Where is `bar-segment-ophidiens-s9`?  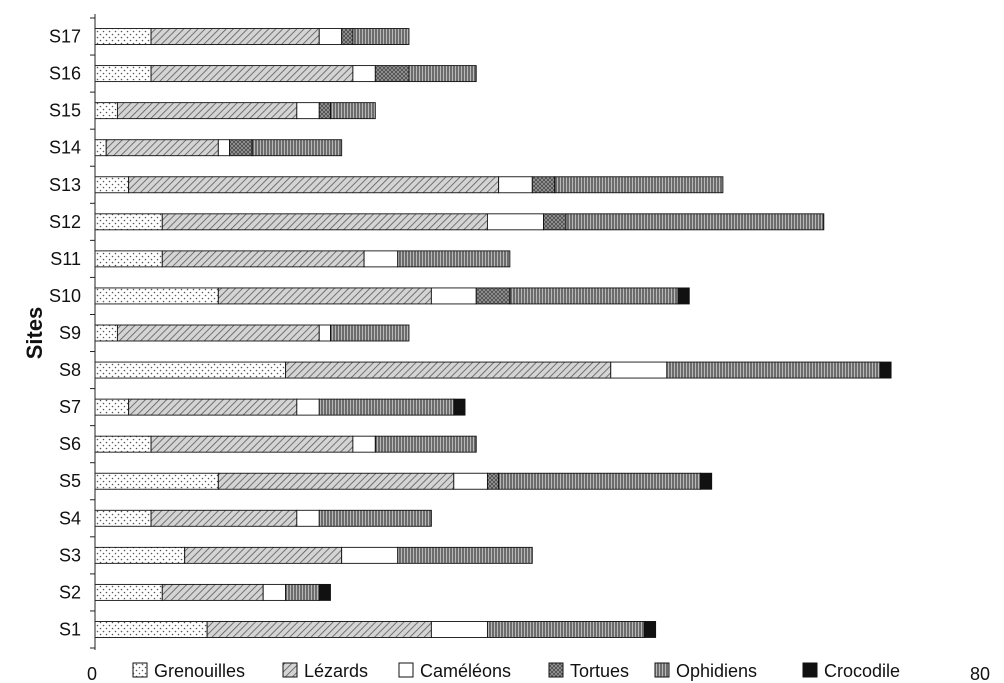 bar-segment-ophidiens-s9 is located at coordinates (370, 333).